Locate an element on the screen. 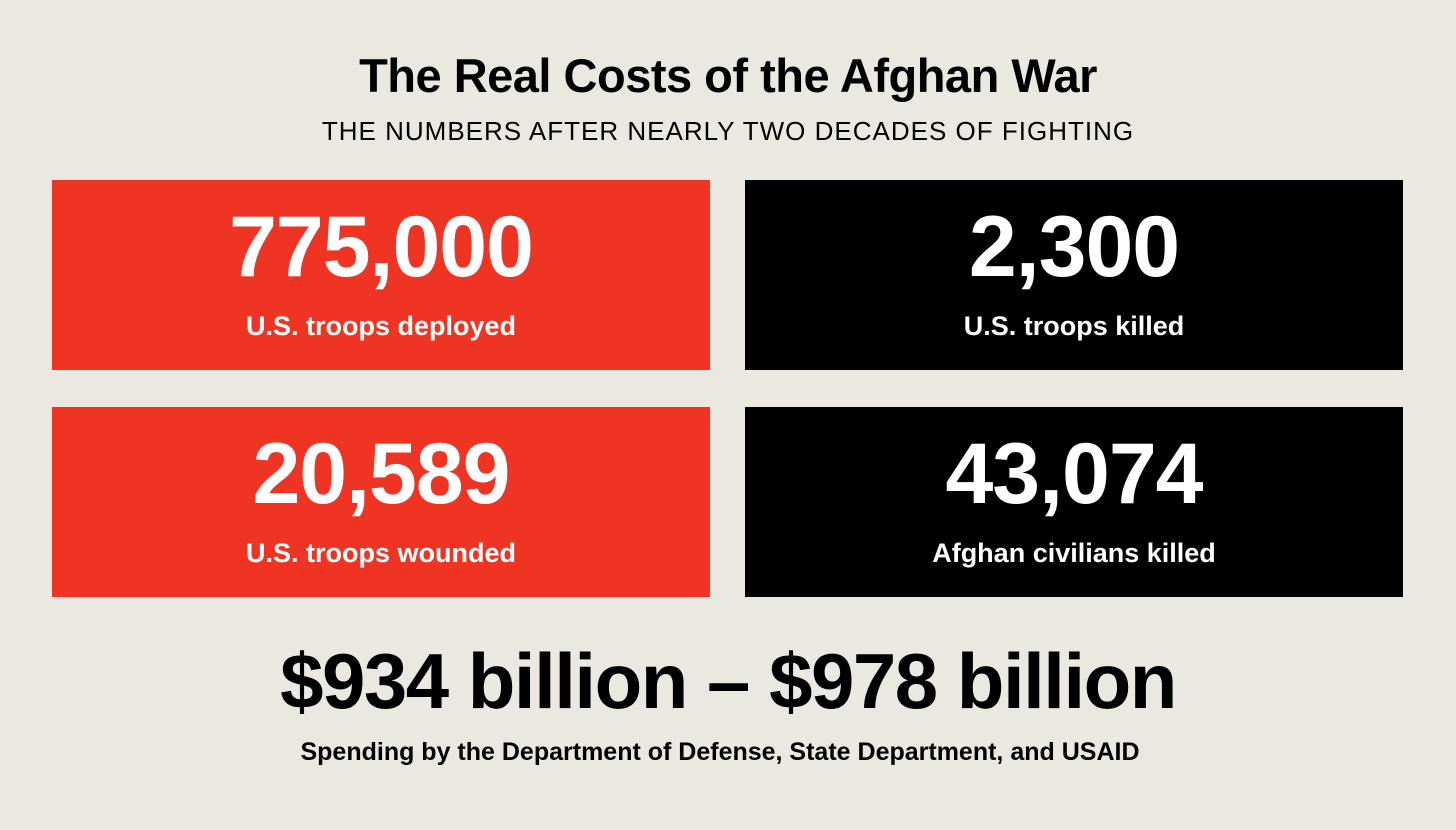 The height and width of the screenshot is (830, 1456). stat-label: U.S. troops wounded is located at coordinates (381, 553).